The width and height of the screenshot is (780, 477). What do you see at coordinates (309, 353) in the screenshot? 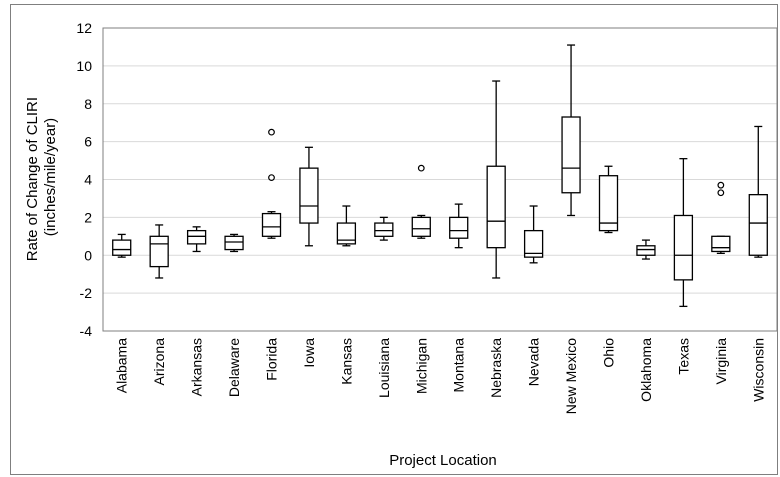
I see `category-label: Iowa` at bounding box center [309, 353].